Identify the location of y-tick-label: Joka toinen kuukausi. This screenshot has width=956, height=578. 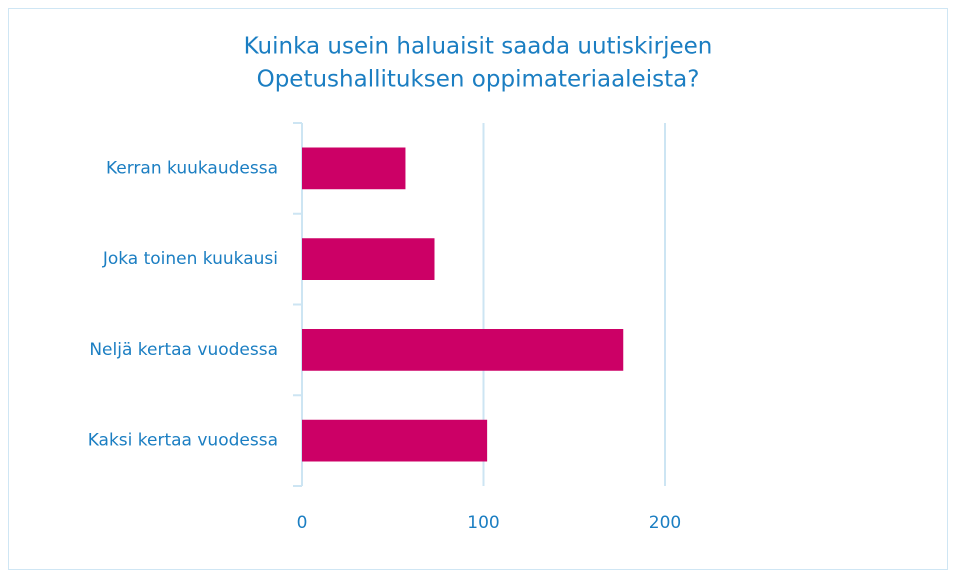
(190, 259).